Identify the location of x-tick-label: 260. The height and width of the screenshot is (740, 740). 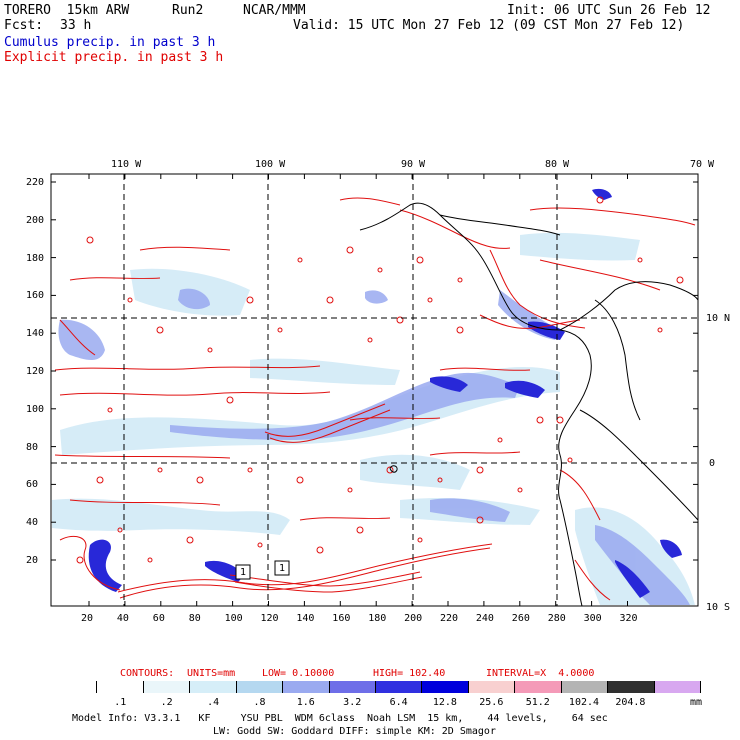
(520, 618).